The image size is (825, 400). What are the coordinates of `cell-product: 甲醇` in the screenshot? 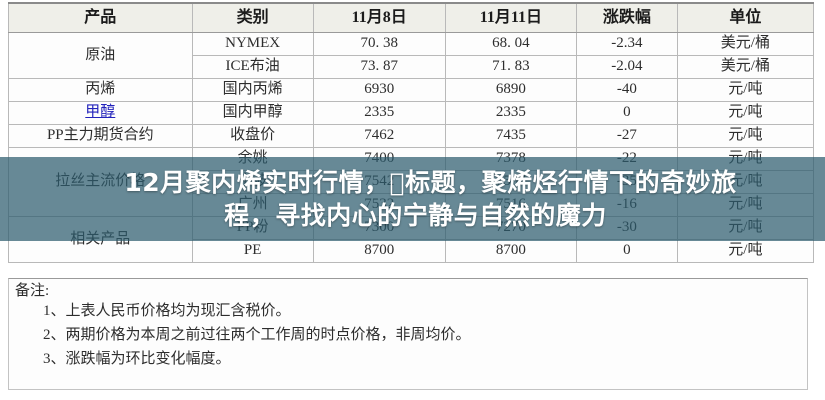 It's located at (100, 113).